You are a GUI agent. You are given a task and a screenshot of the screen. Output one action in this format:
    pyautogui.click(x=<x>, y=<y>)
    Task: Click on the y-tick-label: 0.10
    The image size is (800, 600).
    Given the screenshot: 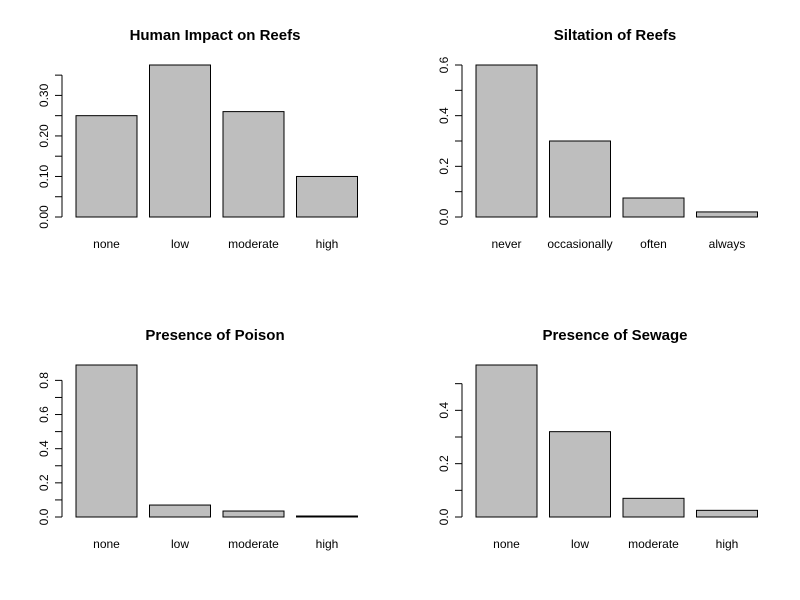 What is the action you would take?
    pyautogui.click(x=44, y=176)
    